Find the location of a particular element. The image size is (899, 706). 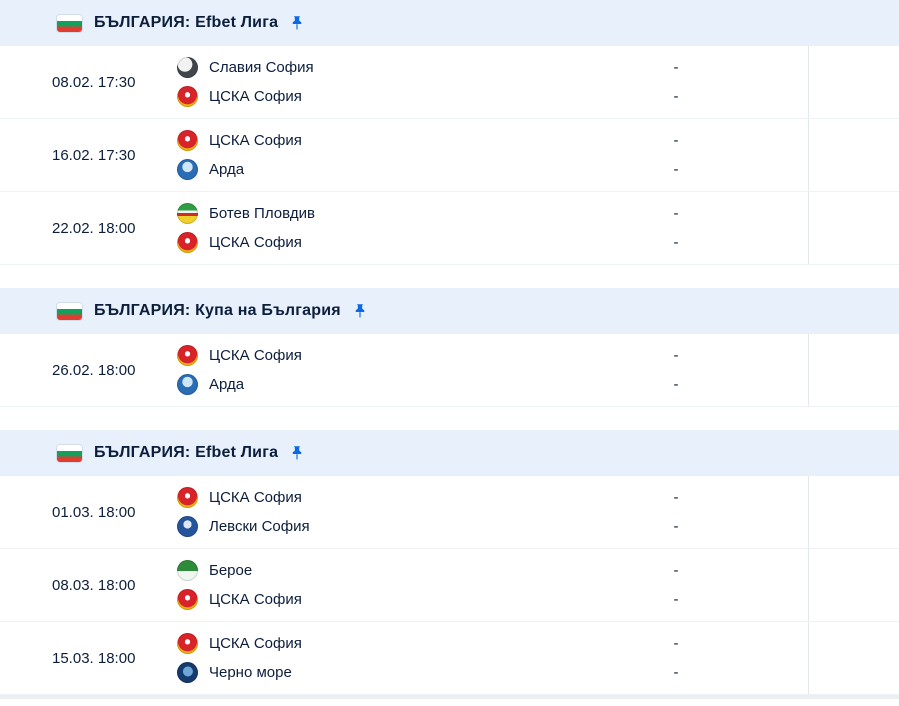

team-name: Ботев Пловдив is located at coordinates (262, 213).